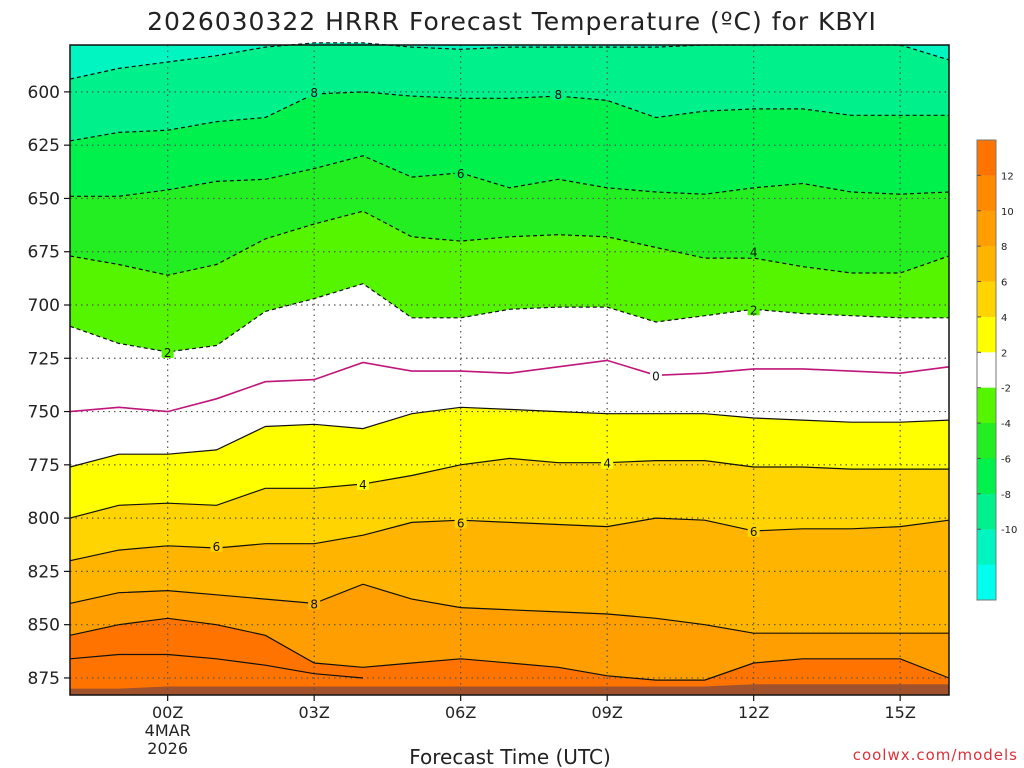  Describe the element at coordinates (314, 712) in the screenshot. I see `x-tick-label: 03Z` at that location.